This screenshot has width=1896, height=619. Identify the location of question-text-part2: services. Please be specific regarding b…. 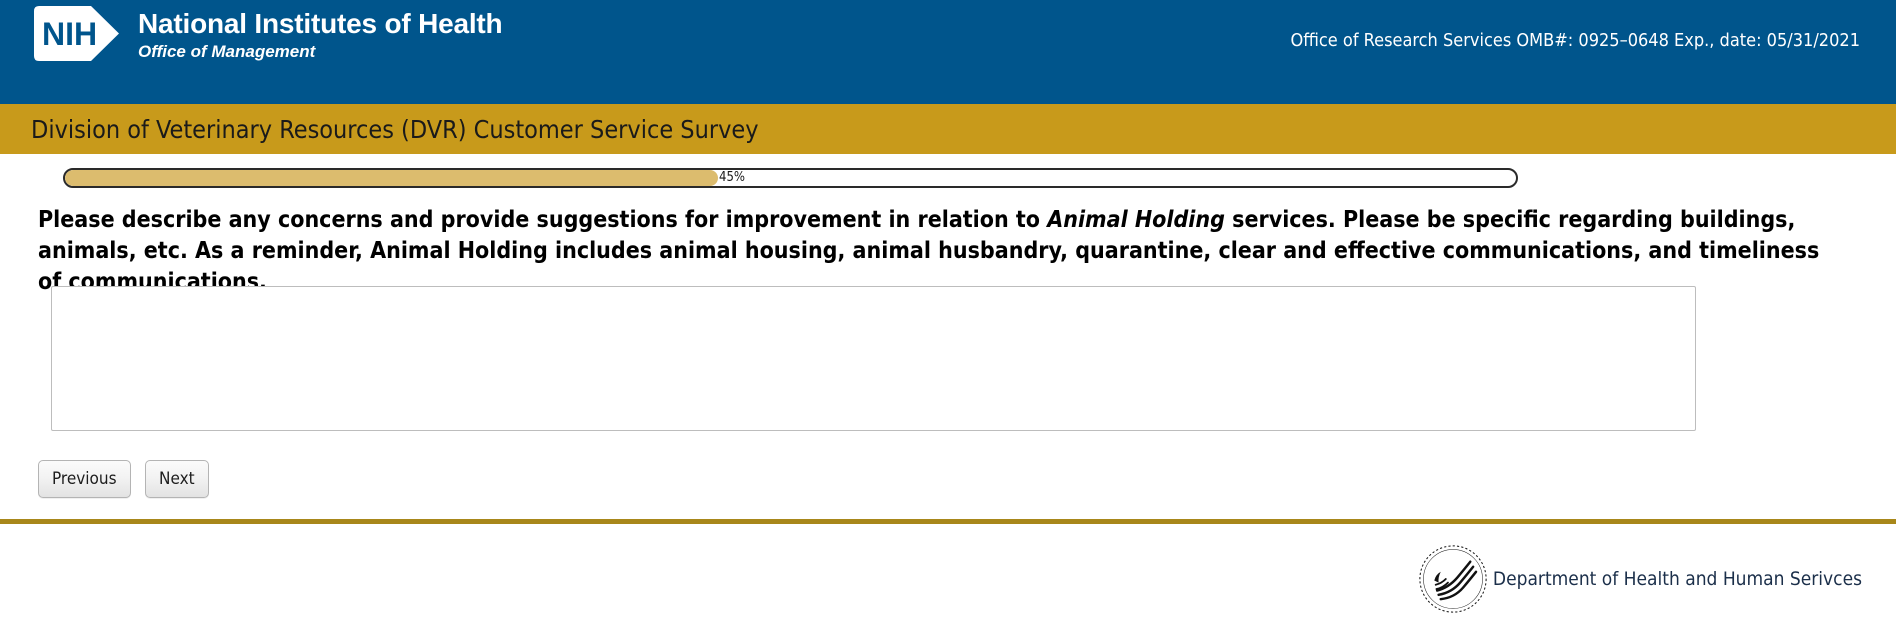
(929, 251).